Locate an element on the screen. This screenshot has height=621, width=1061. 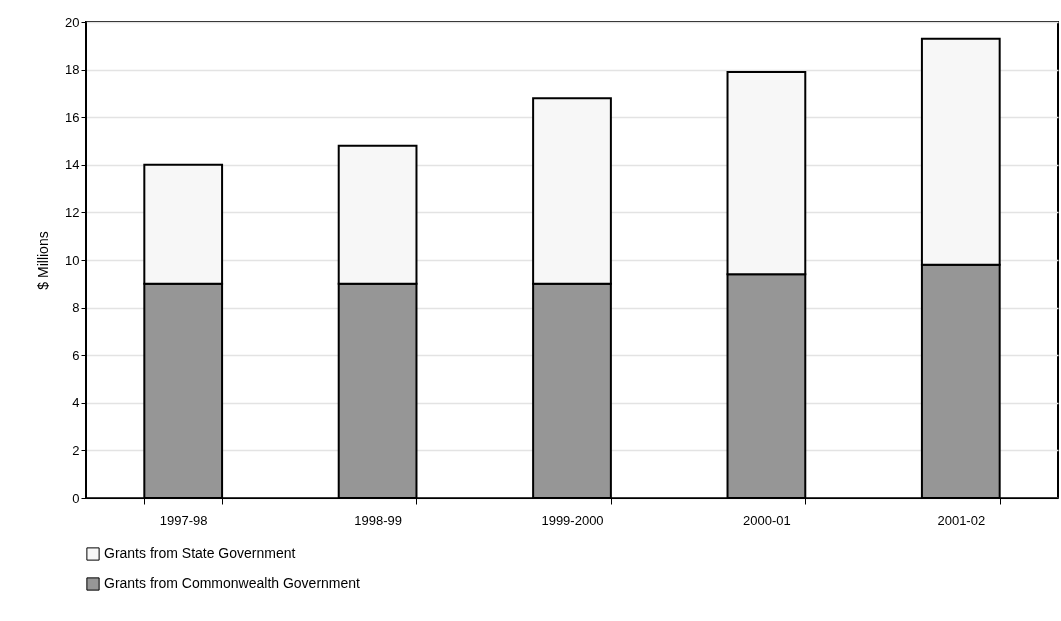
y-tick-label: 2 is located at coordinates (76, 450).